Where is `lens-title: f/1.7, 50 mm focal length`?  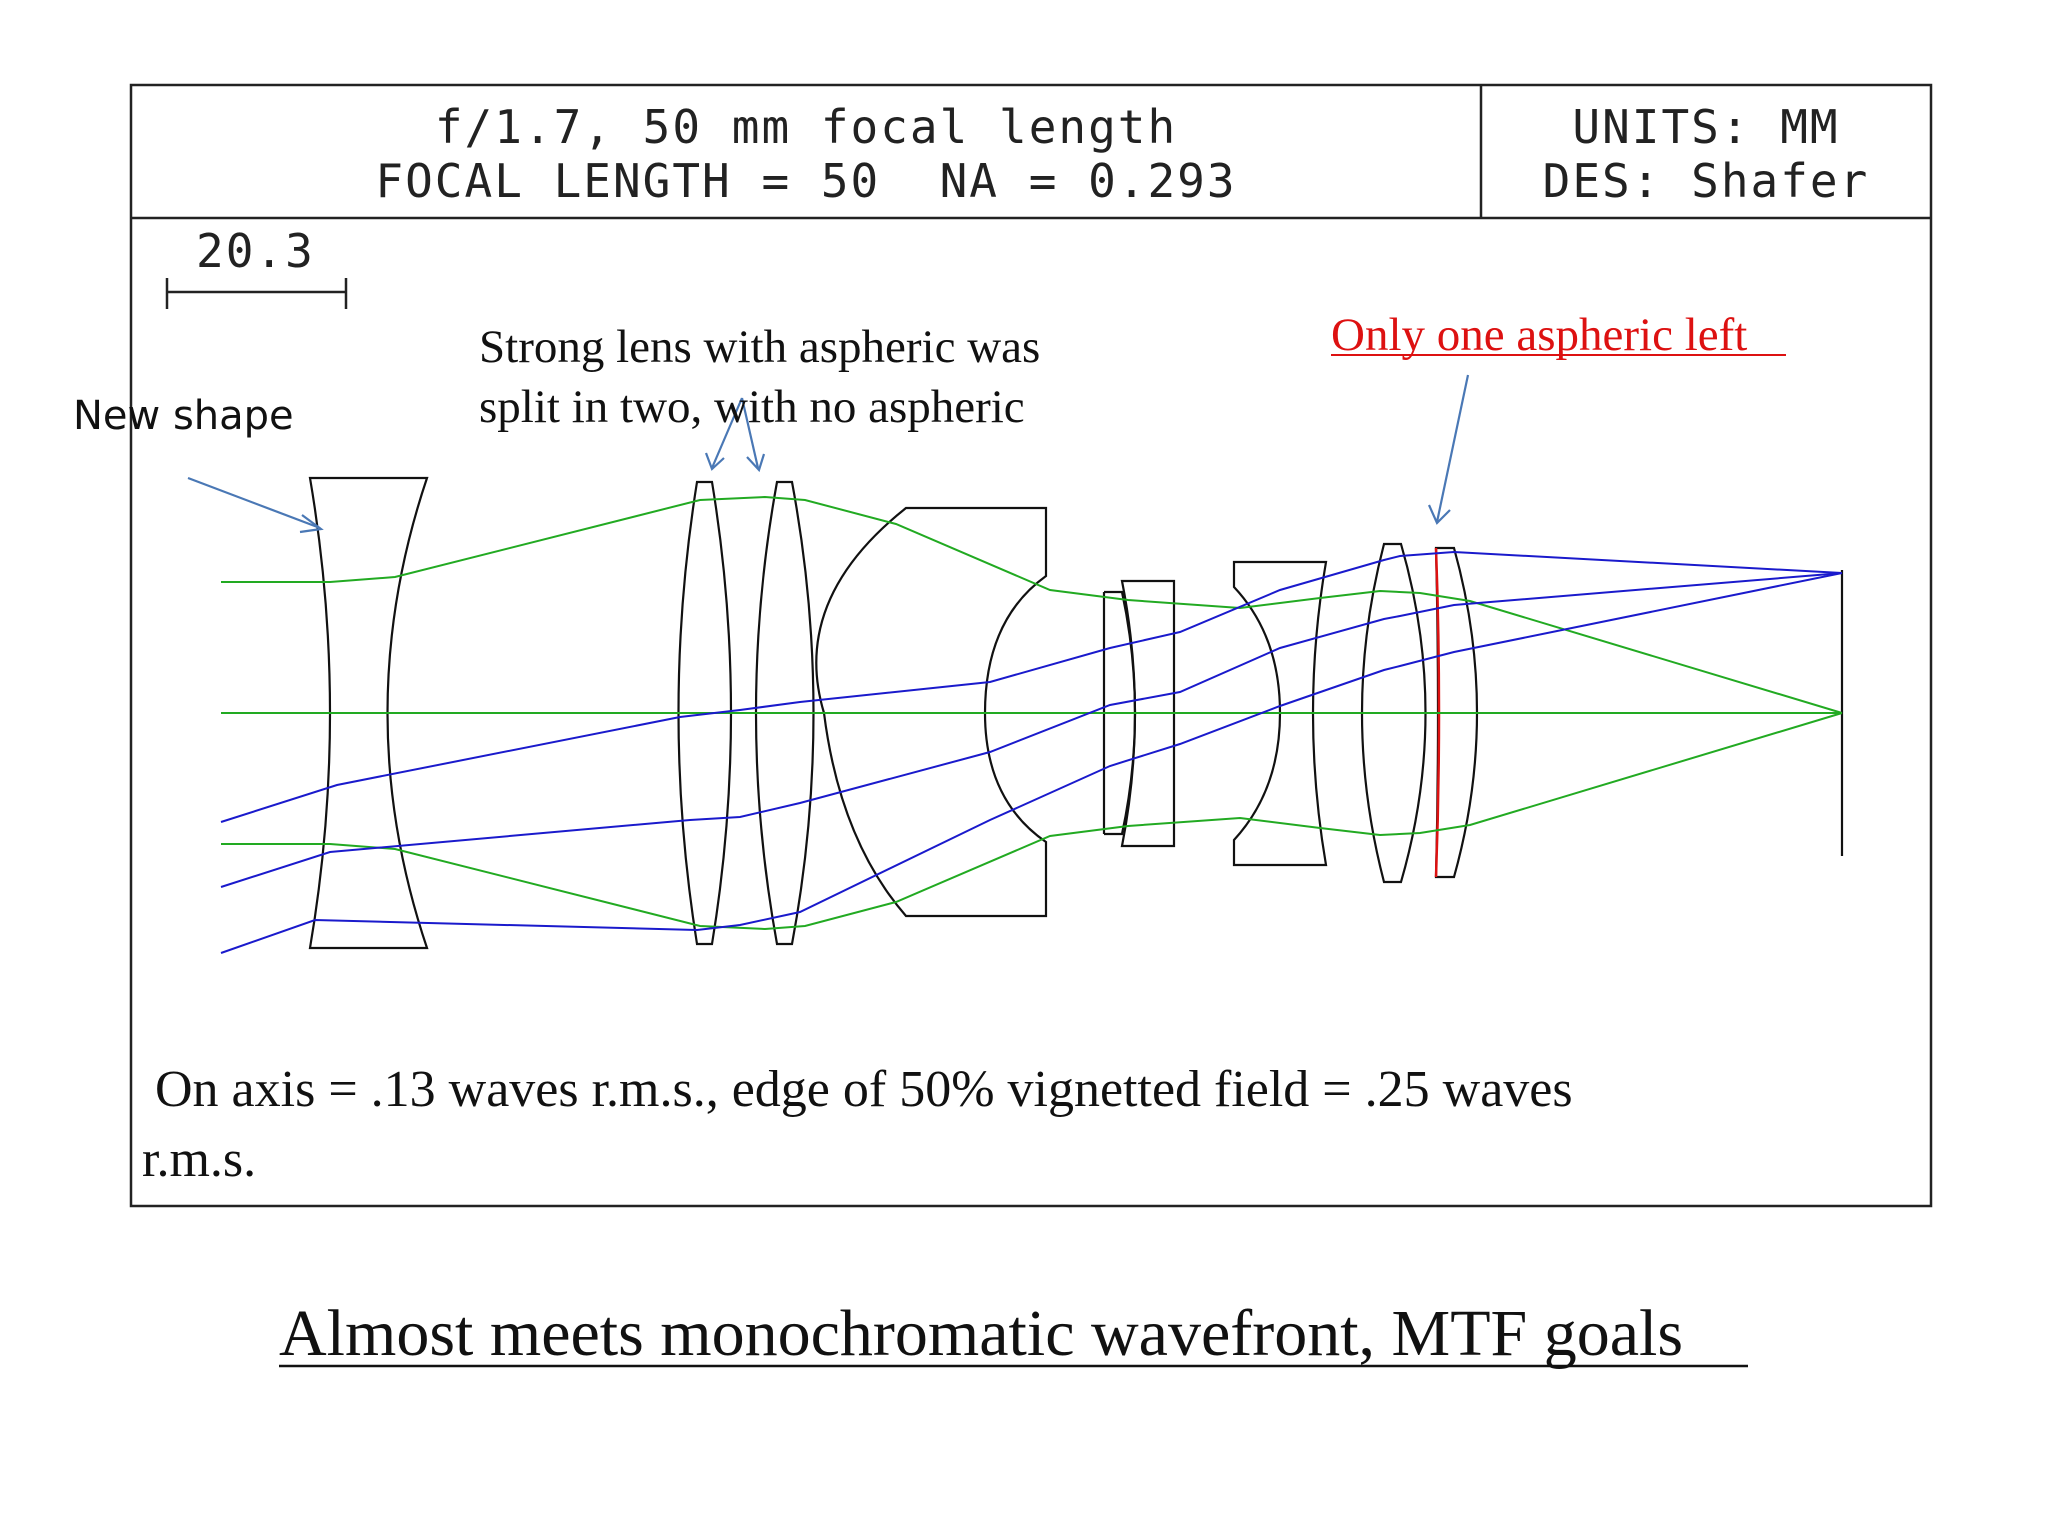 lens-title: f/1.7, 50 mm focal length is located at coordinates (806, 127).